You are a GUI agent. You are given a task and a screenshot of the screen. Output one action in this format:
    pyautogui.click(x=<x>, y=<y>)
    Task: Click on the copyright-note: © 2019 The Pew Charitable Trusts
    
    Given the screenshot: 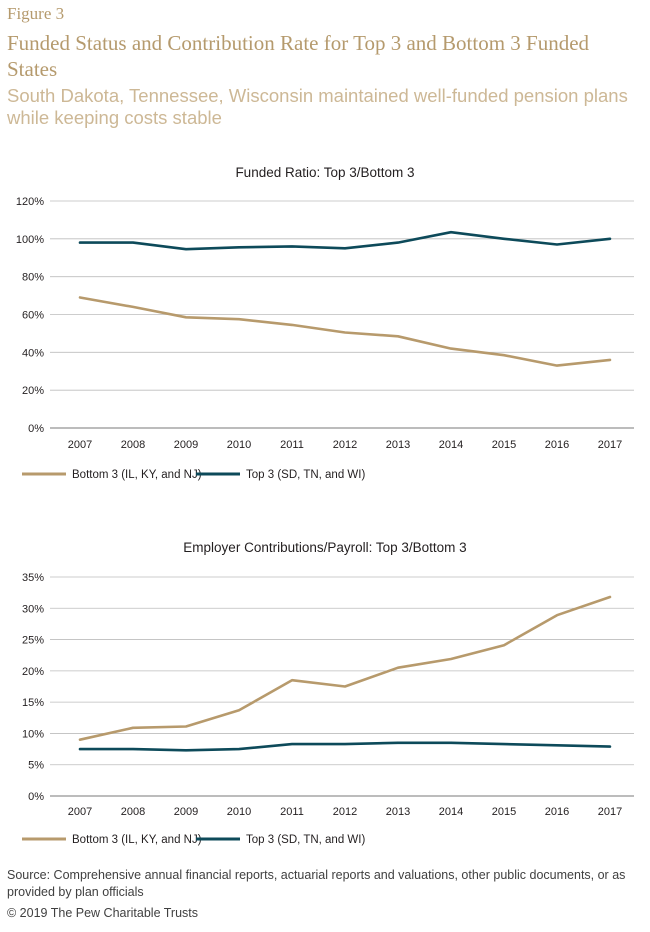 What is the action you would take?
    pyautogui.click(x=103, y=913)
    